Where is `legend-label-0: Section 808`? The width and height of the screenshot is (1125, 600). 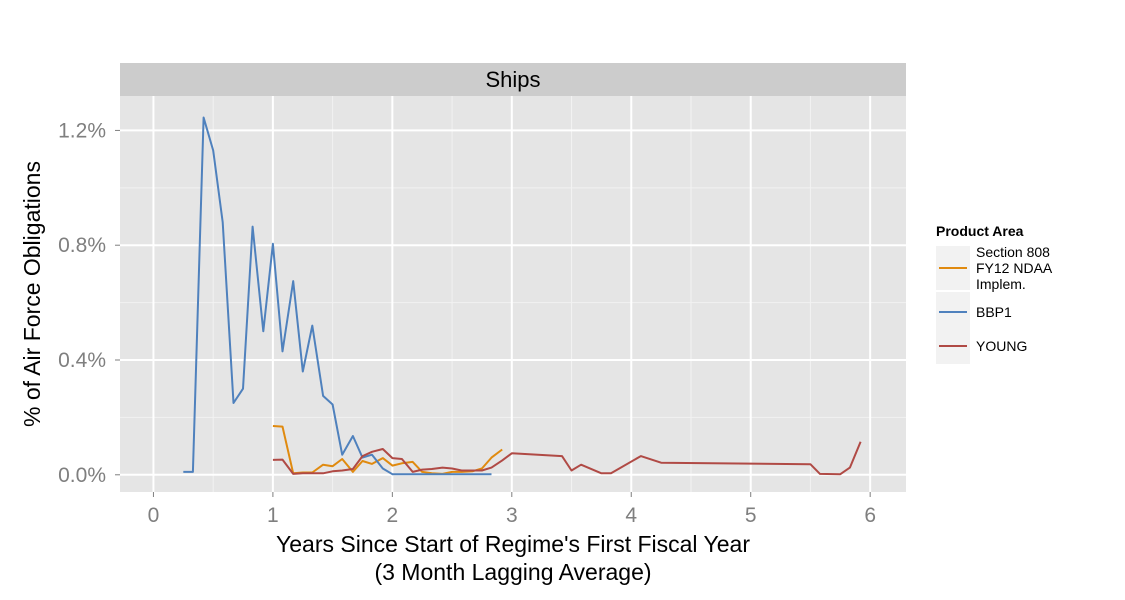 legend-label-0: Section 808 is located at coordinates (1013, 252).